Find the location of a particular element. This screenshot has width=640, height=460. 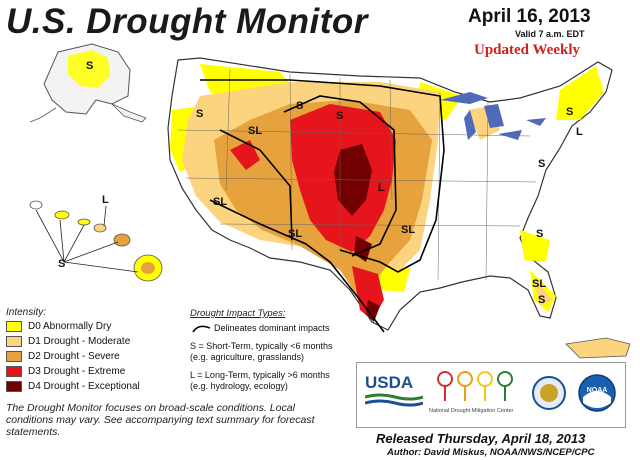

impact-line-icon is located at coordinates (201, 329).